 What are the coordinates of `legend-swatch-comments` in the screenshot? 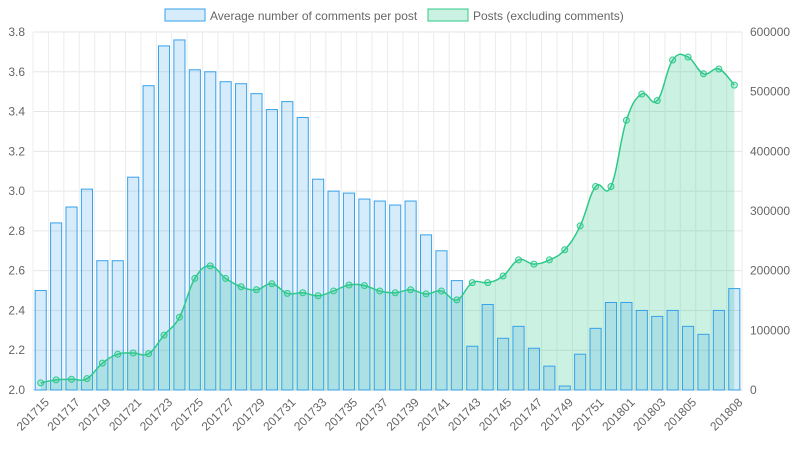 It's located at (185, 15).